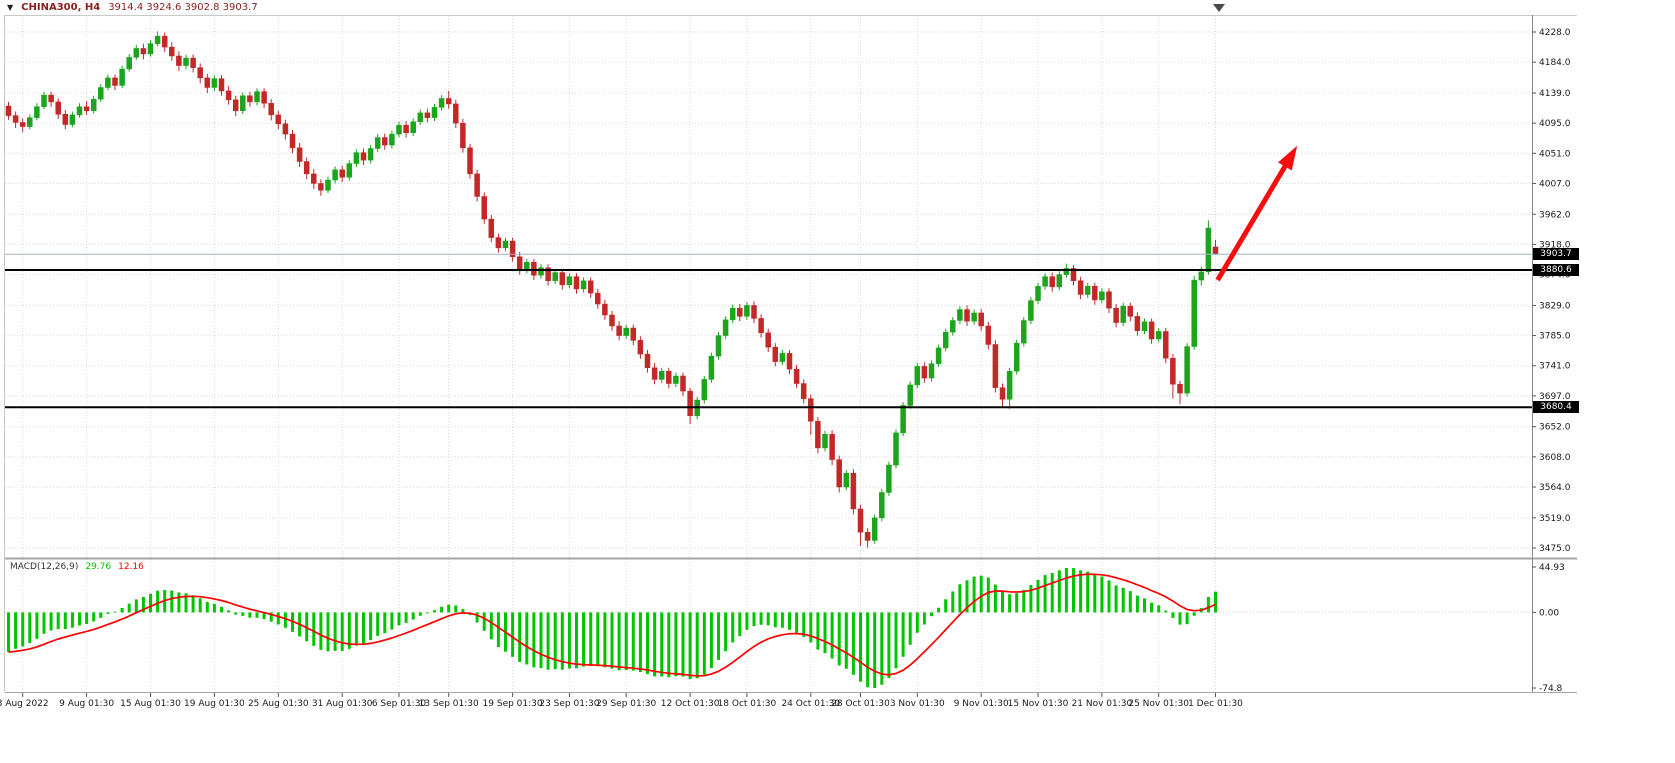 The width and height of the screenshot is (1675, 763). Describe the element at coordinates (1555, 63) in the screenshot. I see `svg-text: 4184.0` at that location.